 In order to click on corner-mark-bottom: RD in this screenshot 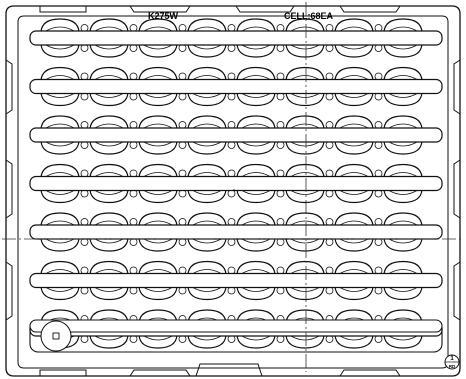, I will do `click(452, 366)`.